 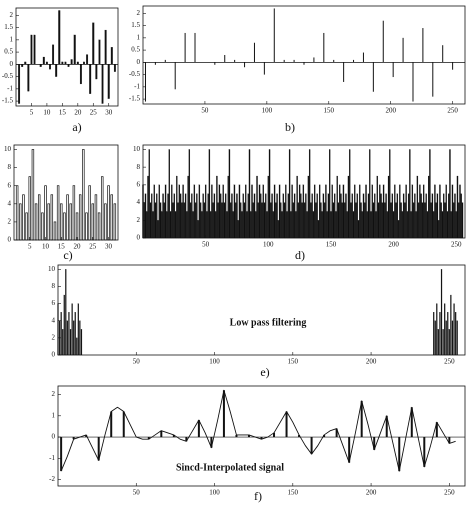 What do you see at coordinates (290, 127) in the screenshot?
I see `panel-label: b)` at bounding box center [290, 127].